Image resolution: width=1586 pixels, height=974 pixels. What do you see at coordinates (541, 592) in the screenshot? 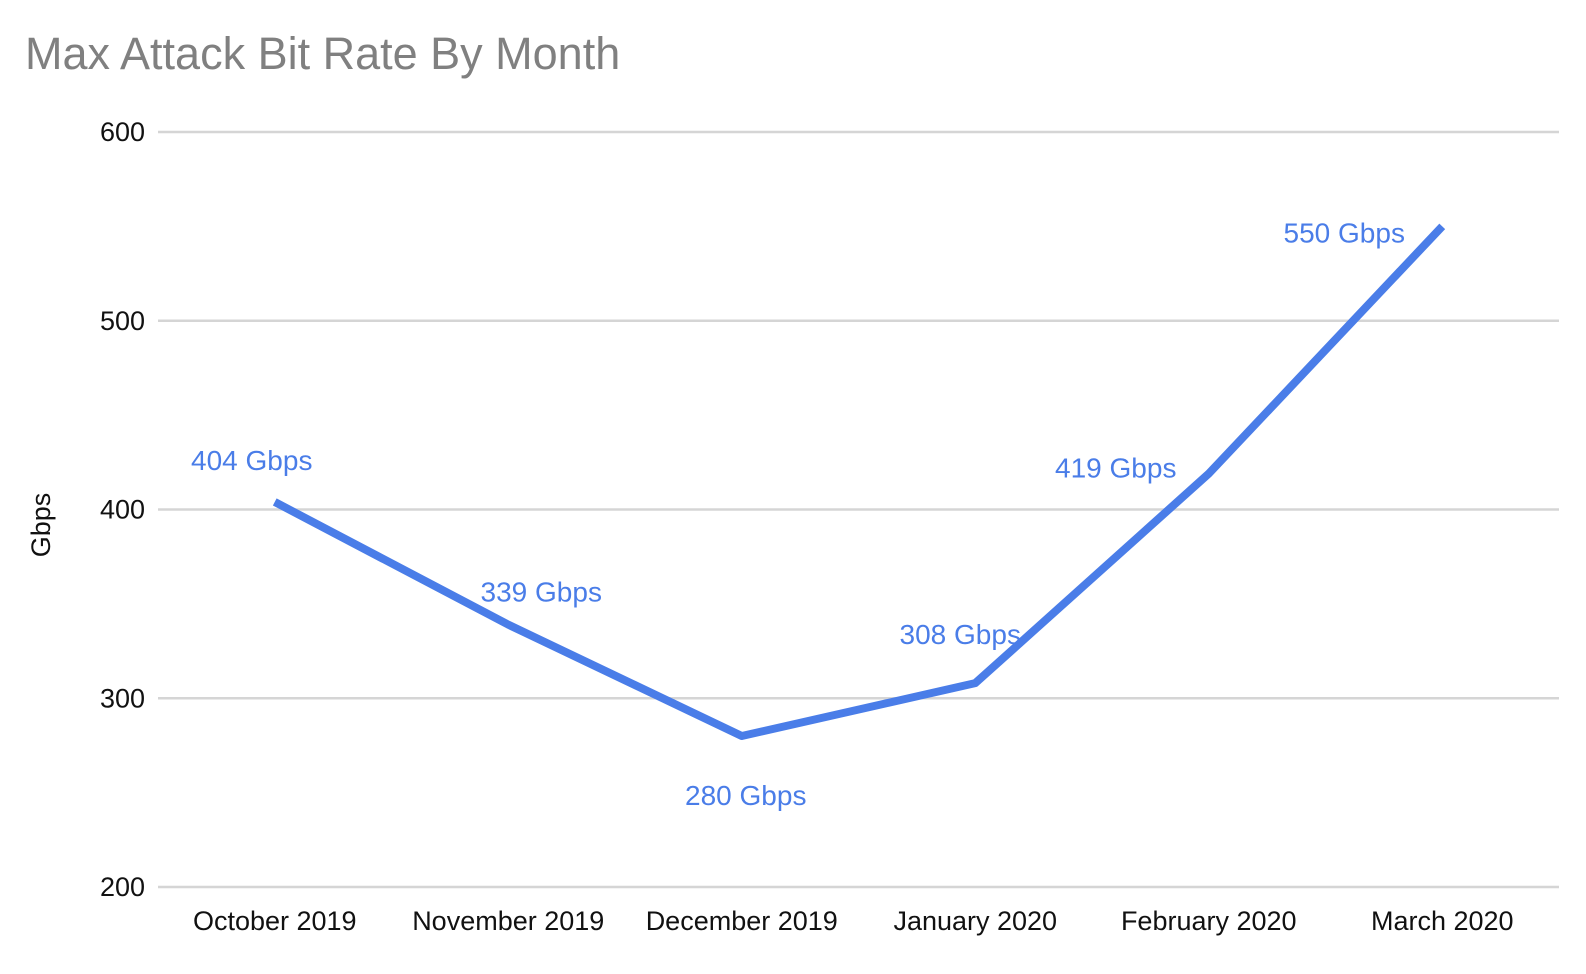
I see `data-label-1: 339 Gbps` at bounding box center [541, 592].